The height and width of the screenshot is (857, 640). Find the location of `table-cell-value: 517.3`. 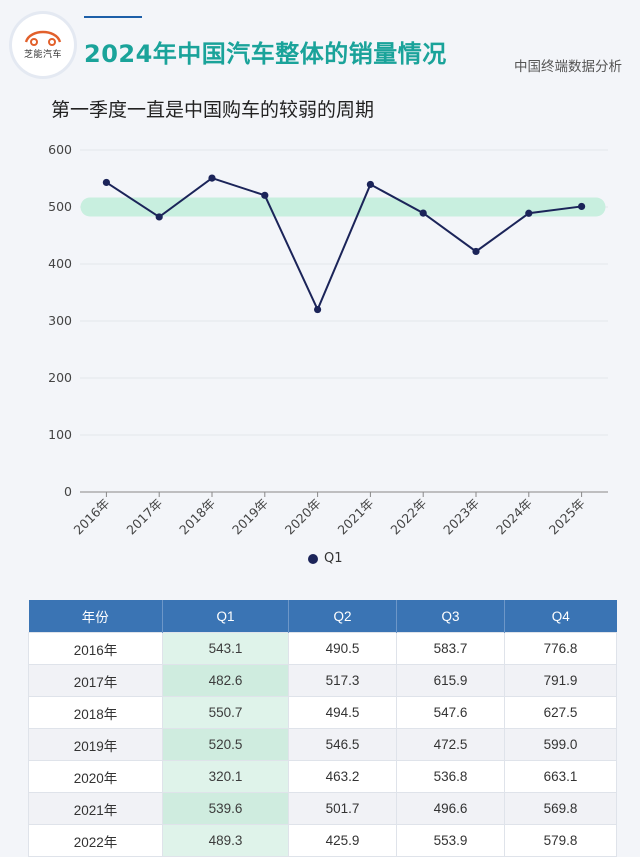

table-cell-value: 517.3 is located at coordinates (342, 680).